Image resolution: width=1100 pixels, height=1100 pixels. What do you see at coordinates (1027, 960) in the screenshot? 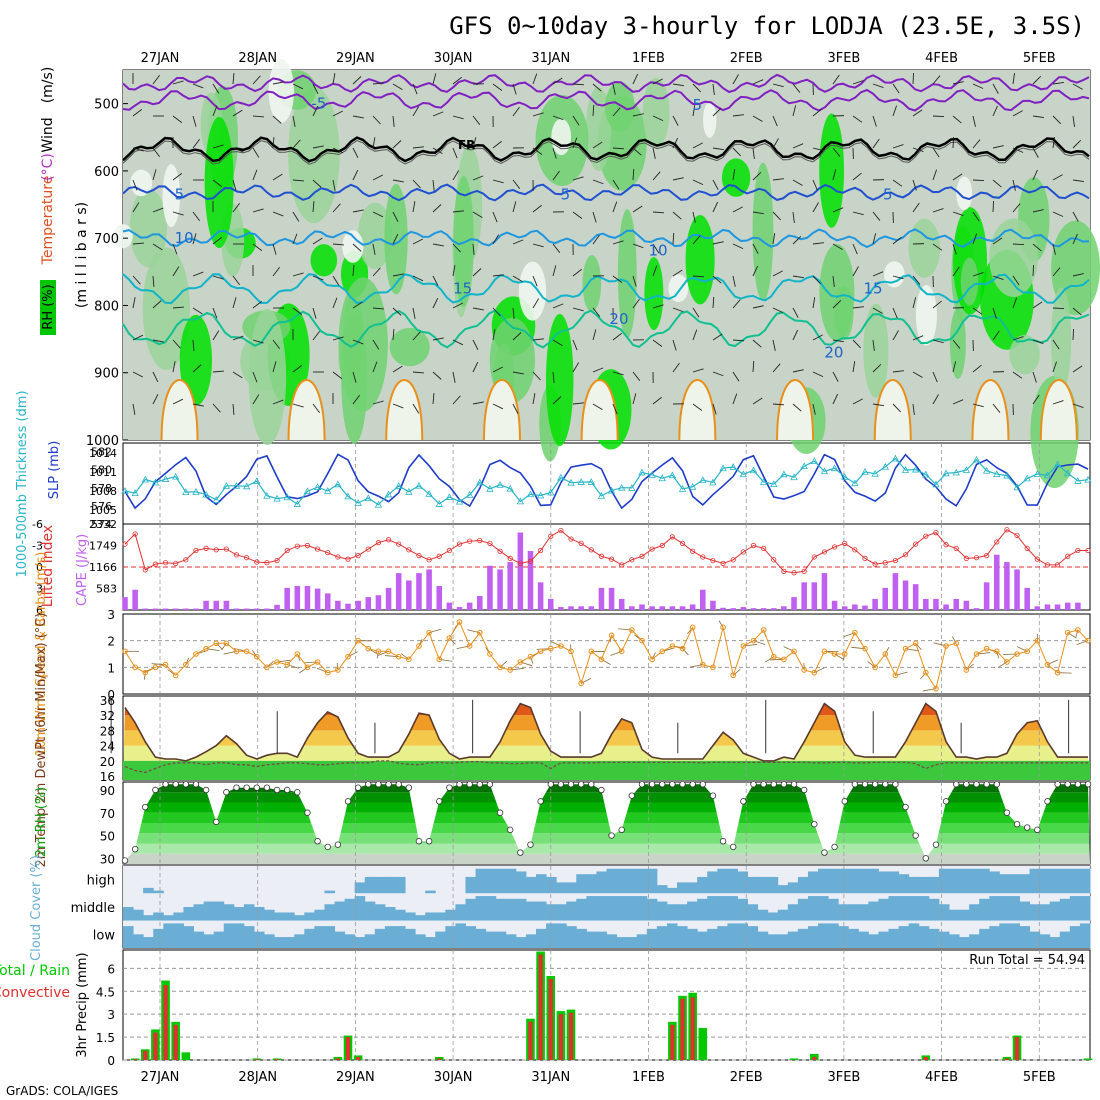
I see `run-total-annotation: Run Total = 54.94` at bounding box center [1027, 960].